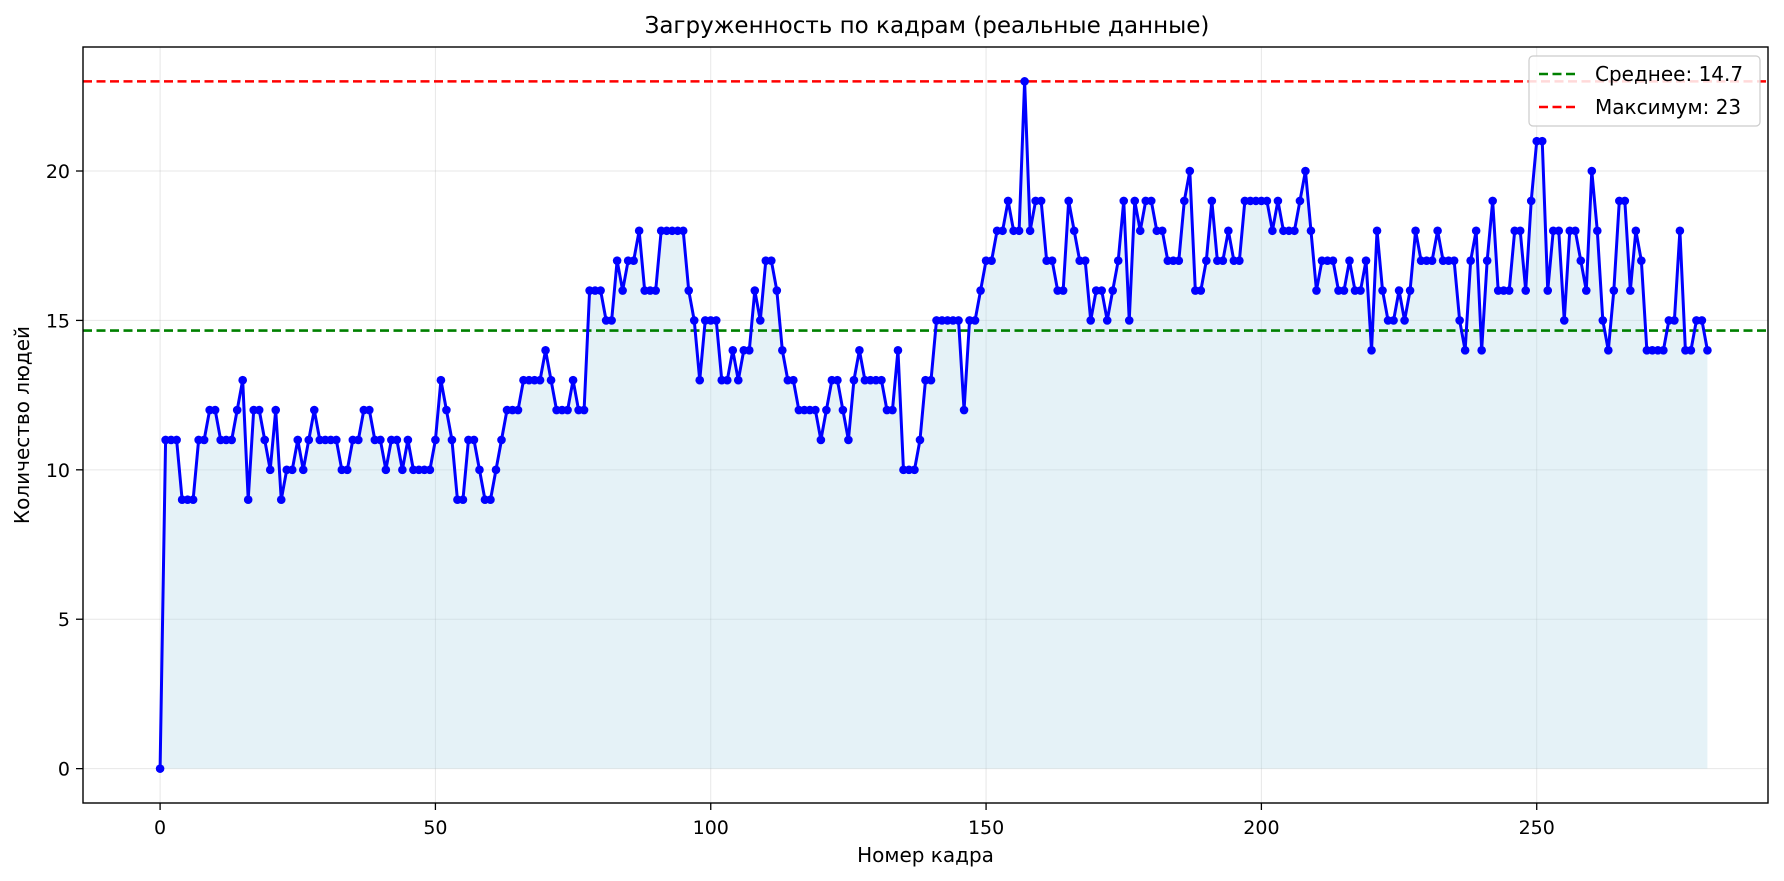 The width and height of the screenshot is (1784, 881). I want to click on y-tick-label: 10, so click(58, 471).